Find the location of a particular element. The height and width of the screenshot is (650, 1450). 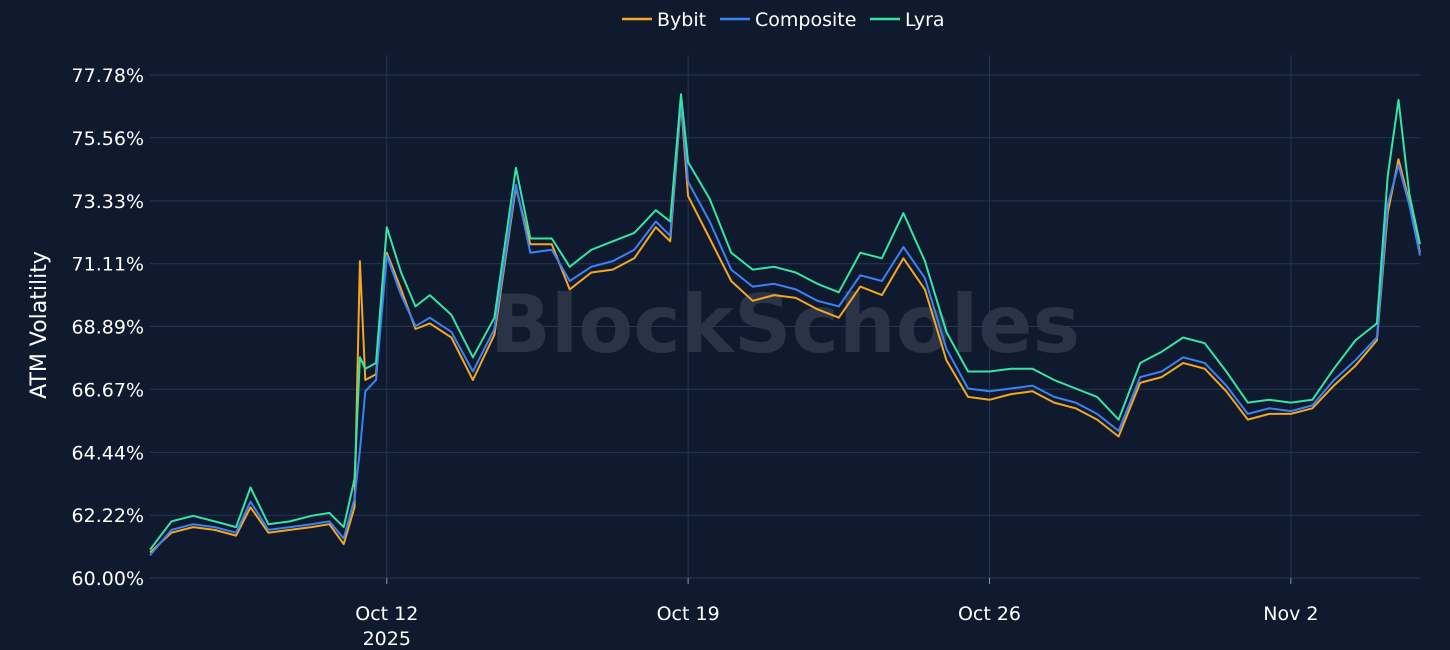

x-tick-label: Oct 12 is located at coordinates (386, 614).